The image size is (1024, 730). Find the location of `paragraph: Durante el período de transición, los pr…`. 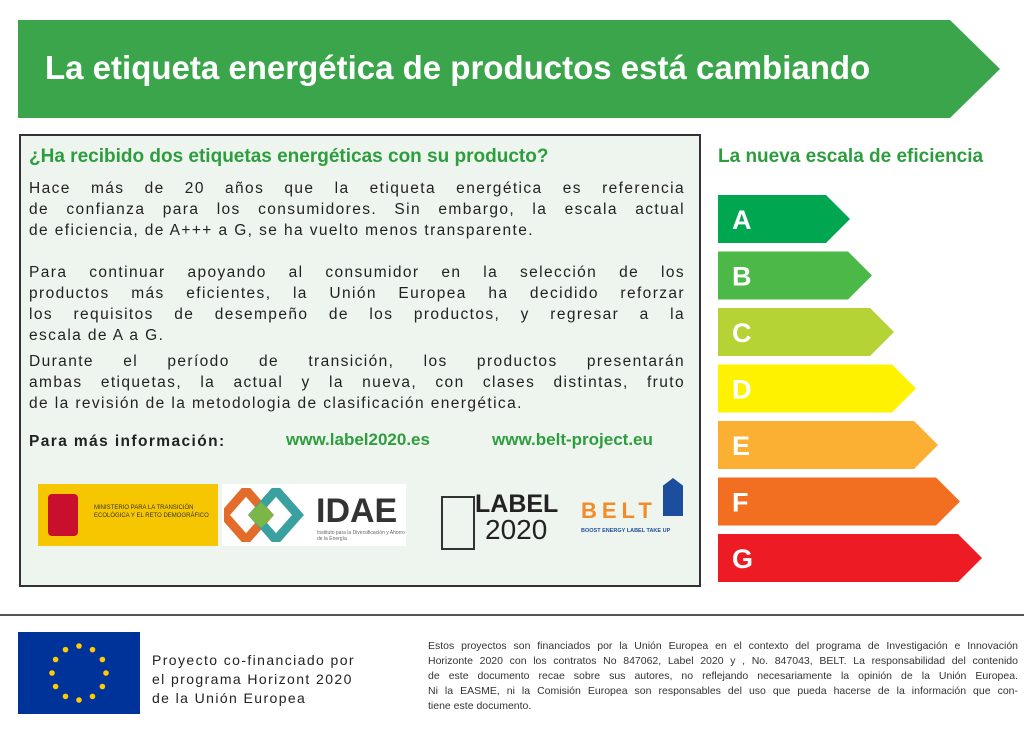

paragraph: Durante el período de transición, los pr… is located at coordinates (357, 382).